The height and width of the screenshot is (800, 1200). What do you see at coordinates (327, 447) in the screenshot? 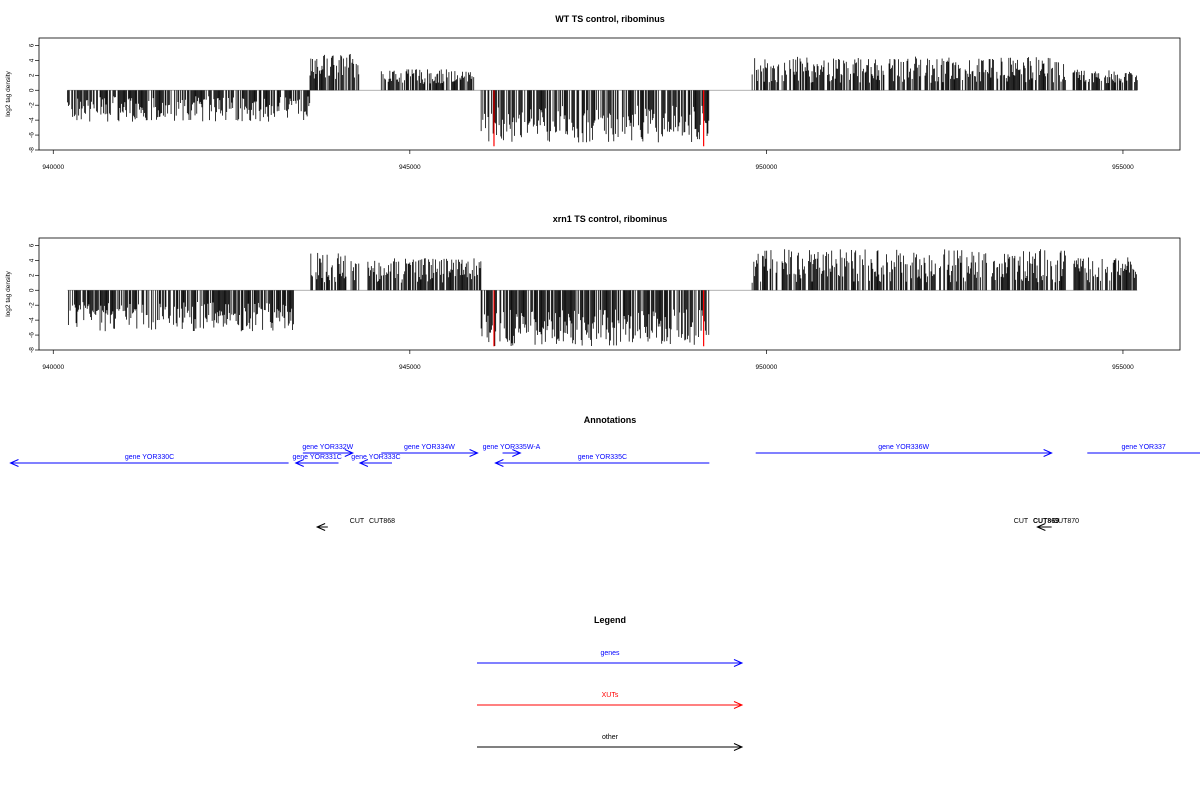
I see `gene-label: gene YOR332W` at bounding box center [327, 447].